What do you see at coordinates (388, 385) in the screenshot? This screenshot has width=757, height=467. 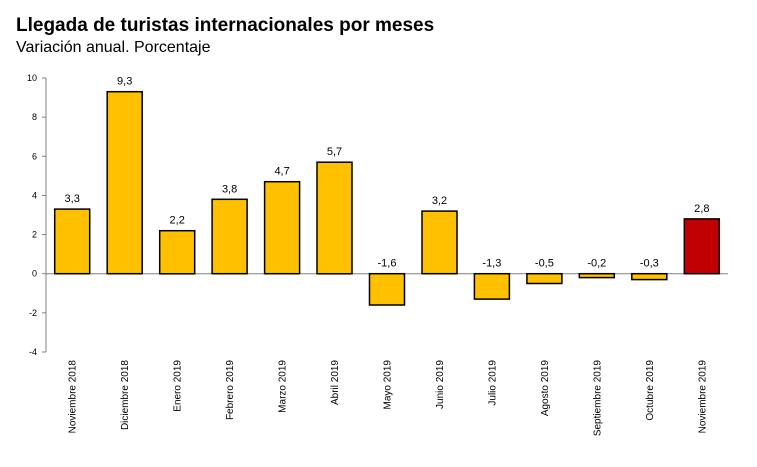 I see `category-label: Mayo 2019` at bounding box center [388, 385].